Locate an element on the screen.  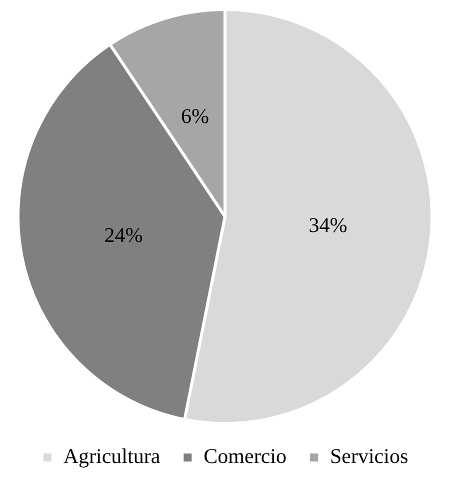
legend-label: Comercio is located at coordinates (245, 456).